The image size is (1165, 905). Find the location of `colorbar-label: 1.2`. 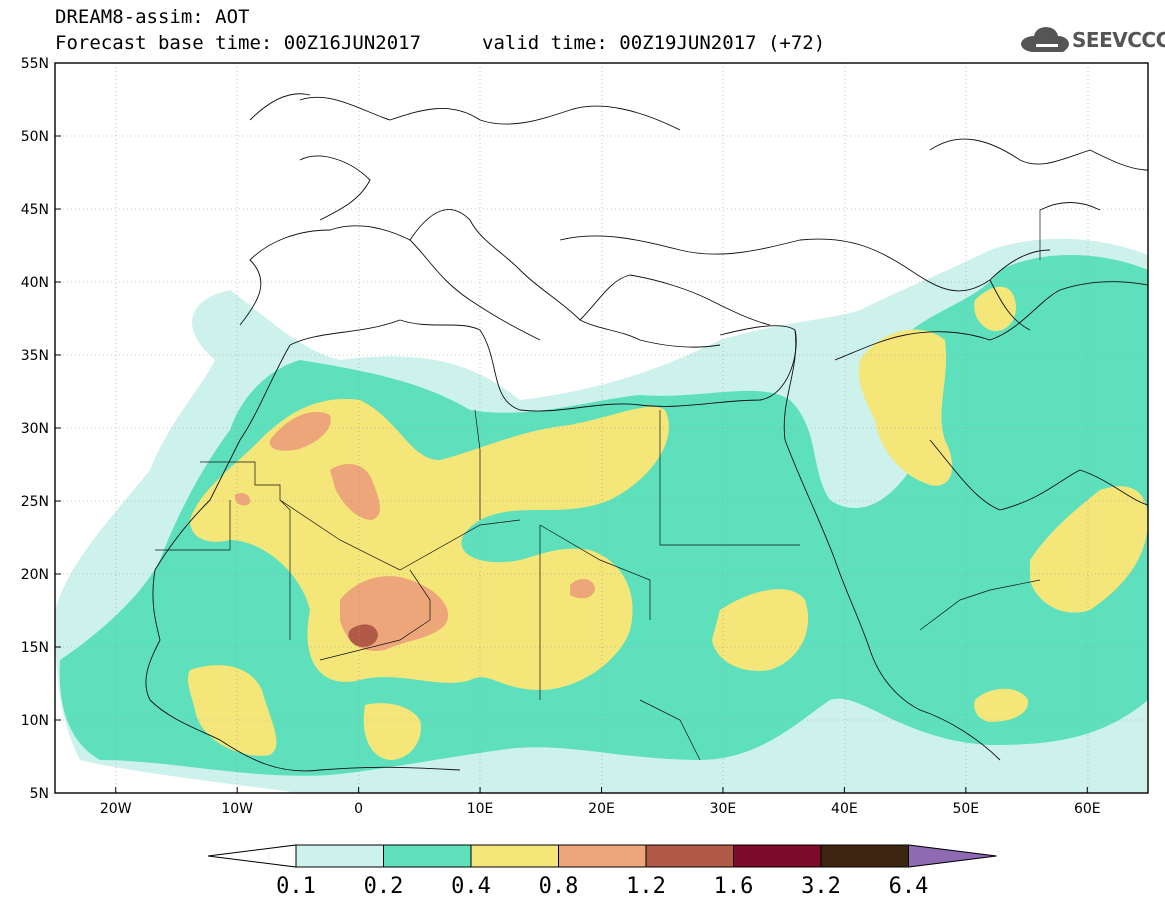

colorbar-label: 1.2 is located at coordinates (646, 886).